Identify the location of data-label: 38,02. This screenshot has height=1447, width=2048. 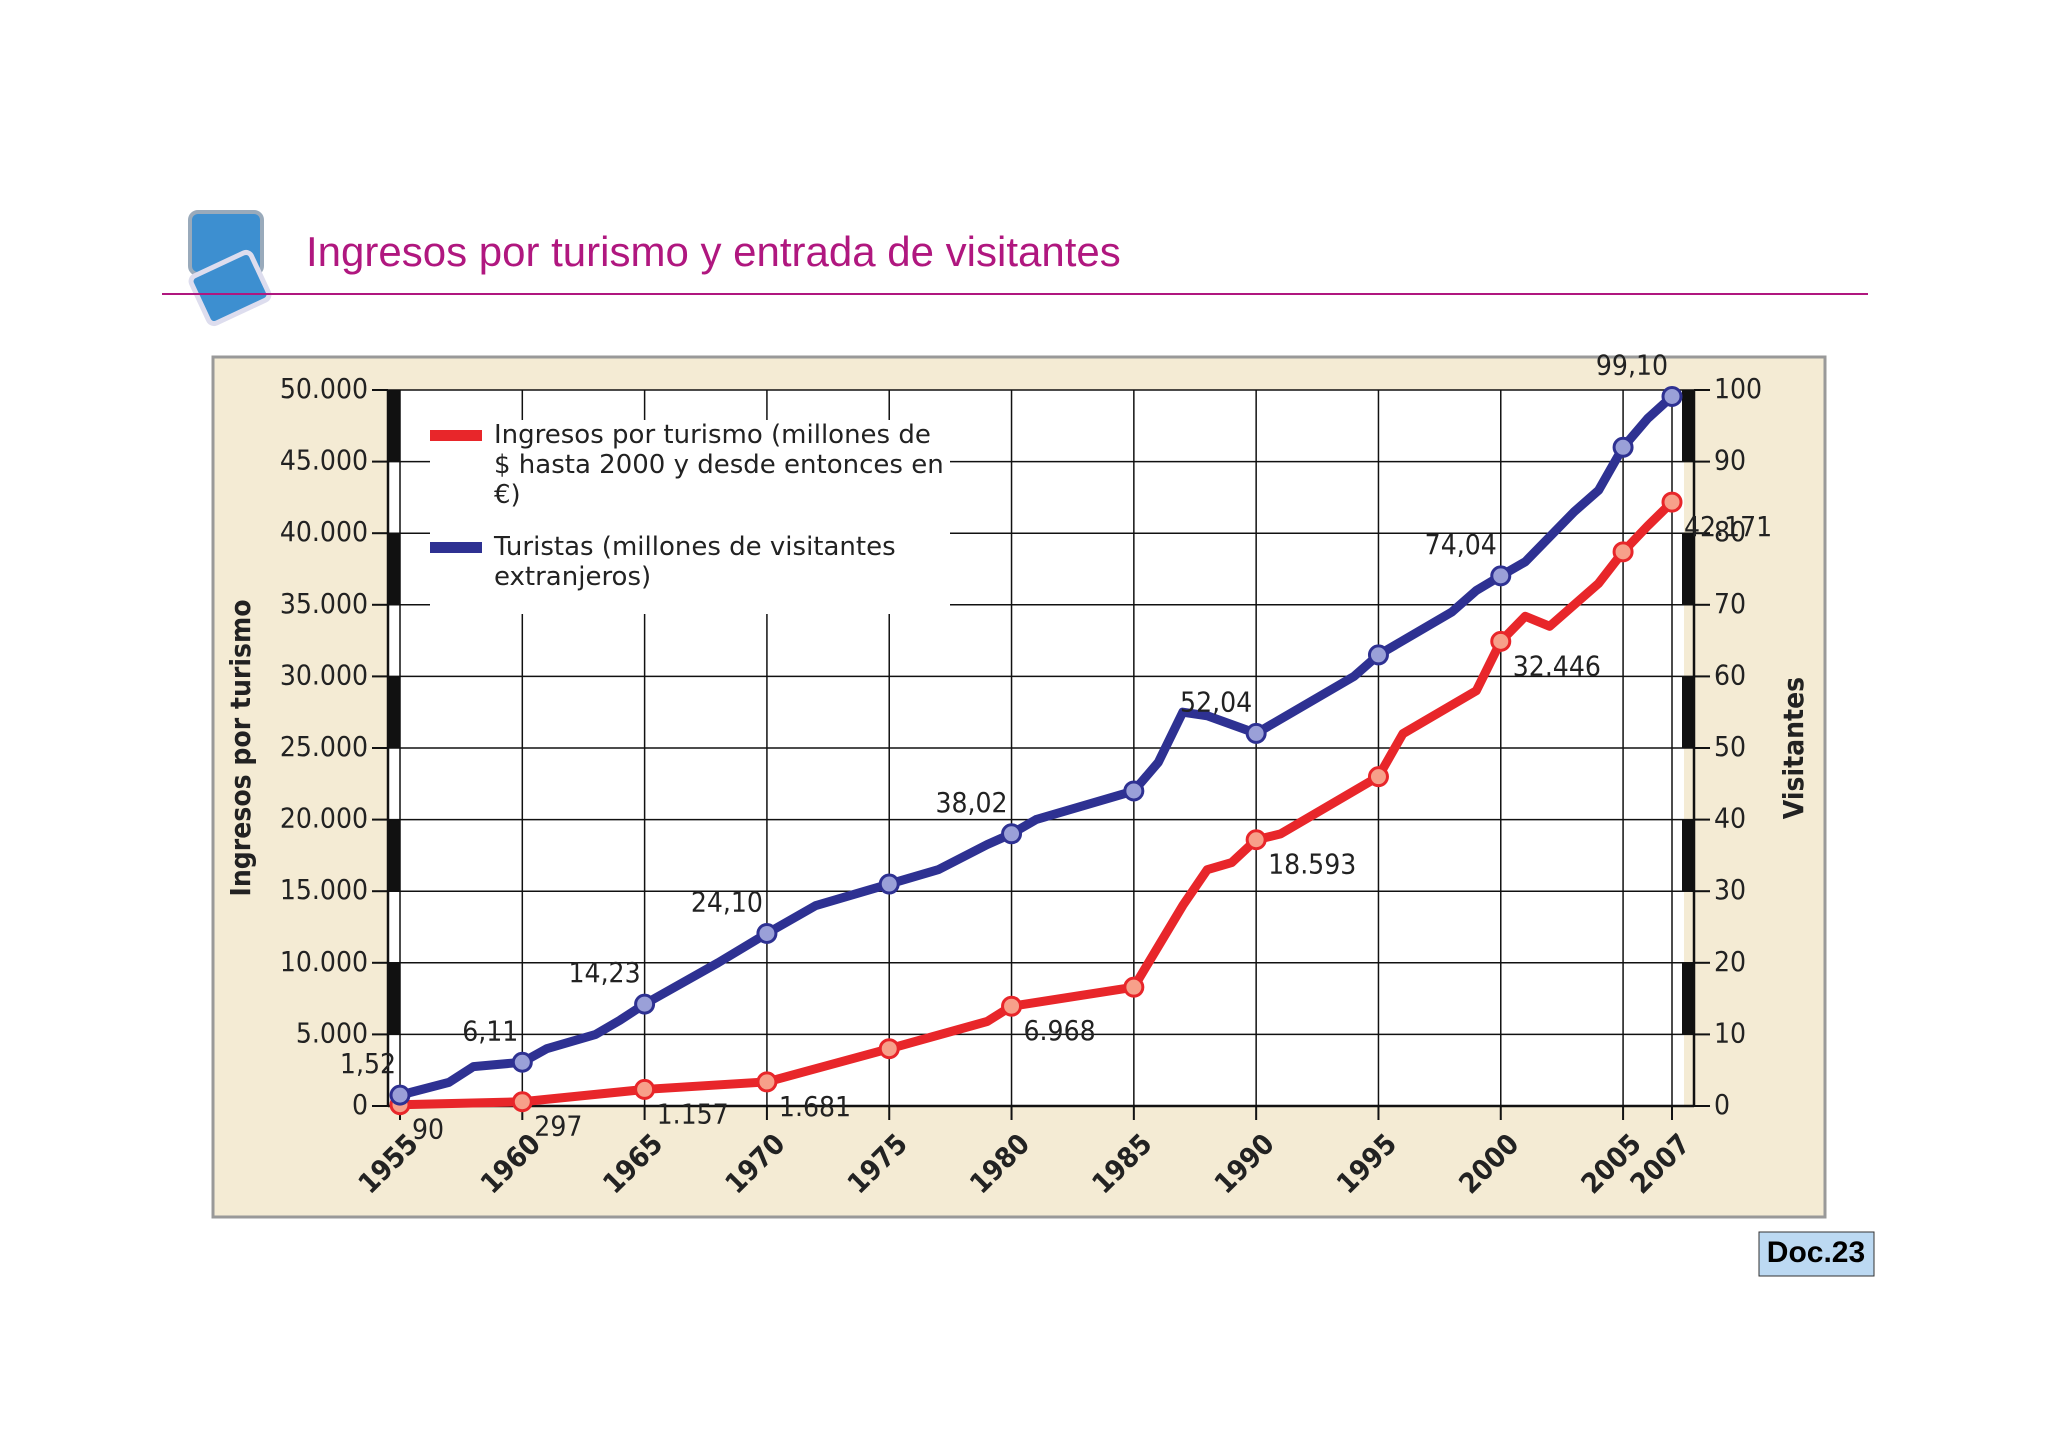
(971, 802).